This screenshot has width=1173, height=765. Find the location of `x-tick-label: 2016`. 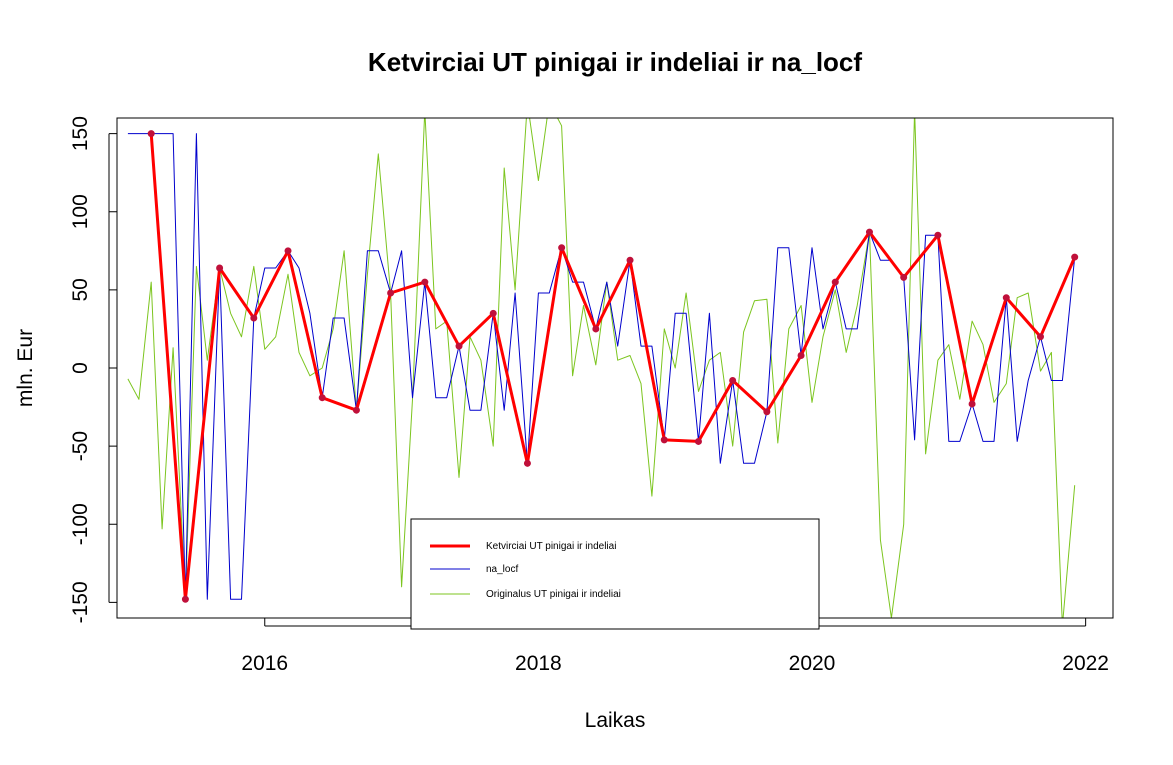

x-tick-label: 2016 is located at coordinates (264, 663).